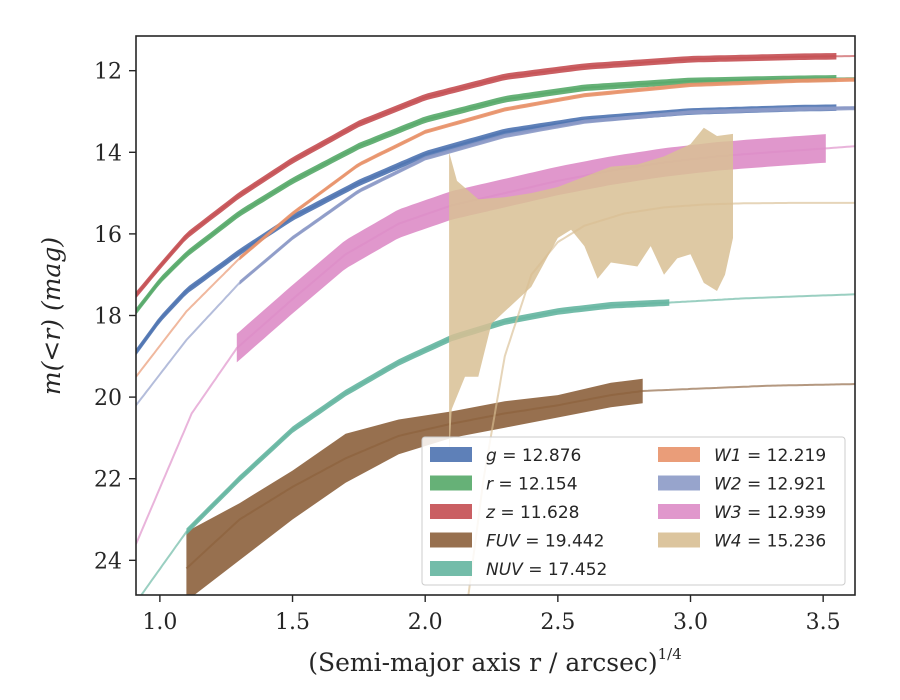  Describe the element at coordinates (159, 622) in the screenshot. I see `x-tick-label: 1.0` at that location.